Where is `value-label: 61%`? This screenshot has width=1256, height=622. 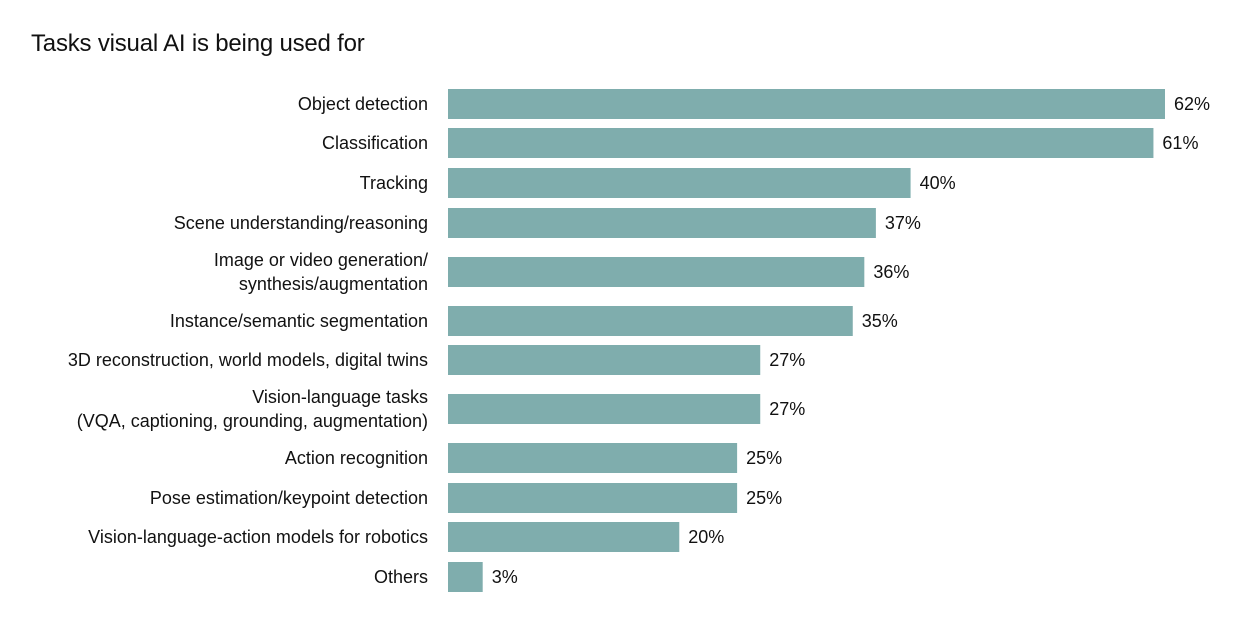
value-label: 61% is located at coordinates (1180, 143).